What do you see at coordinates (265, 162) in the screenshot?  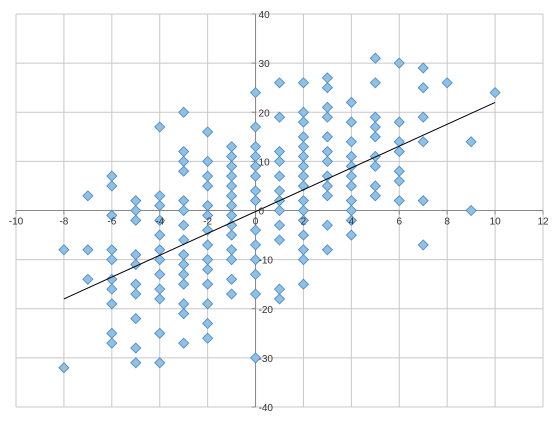 I see `y-tick-label: 10` at bounding box center [265, 162].